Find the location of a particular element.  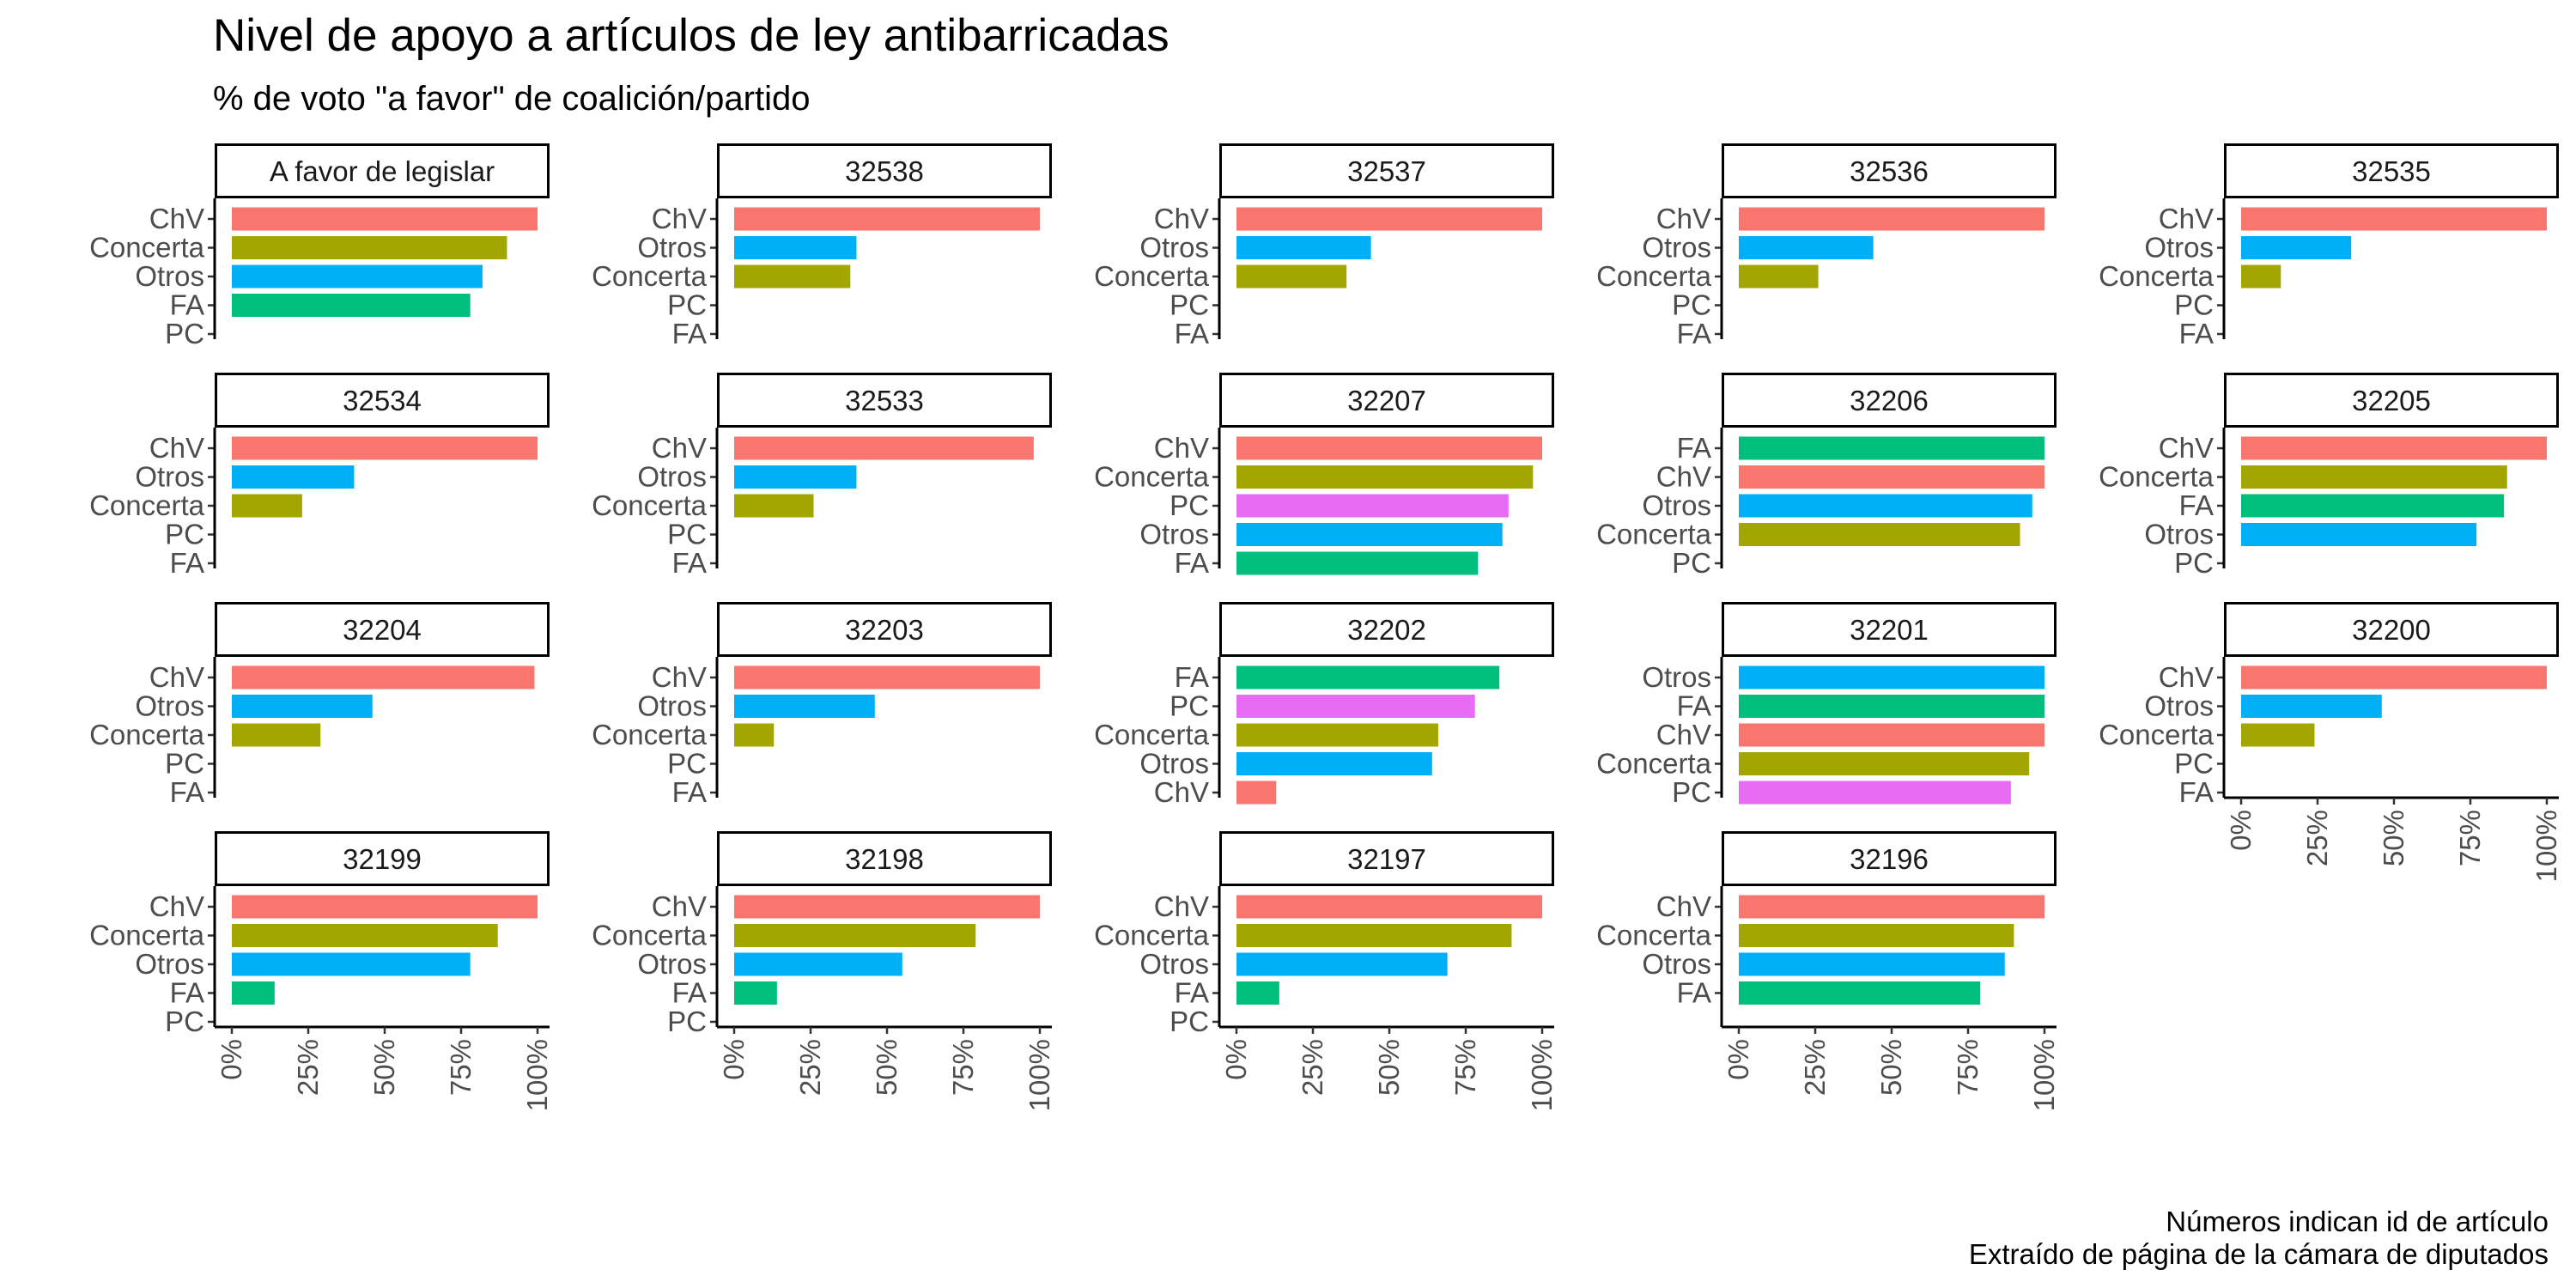

panel-strip-label: A favor de legislar is located at coordinates (382, 171).